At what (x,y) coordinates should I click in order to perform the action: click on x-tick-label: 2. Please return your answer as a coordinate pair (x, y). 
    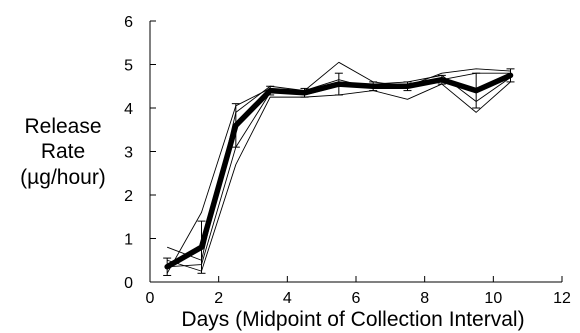
    Looking at the image, I should click on (218, 298).